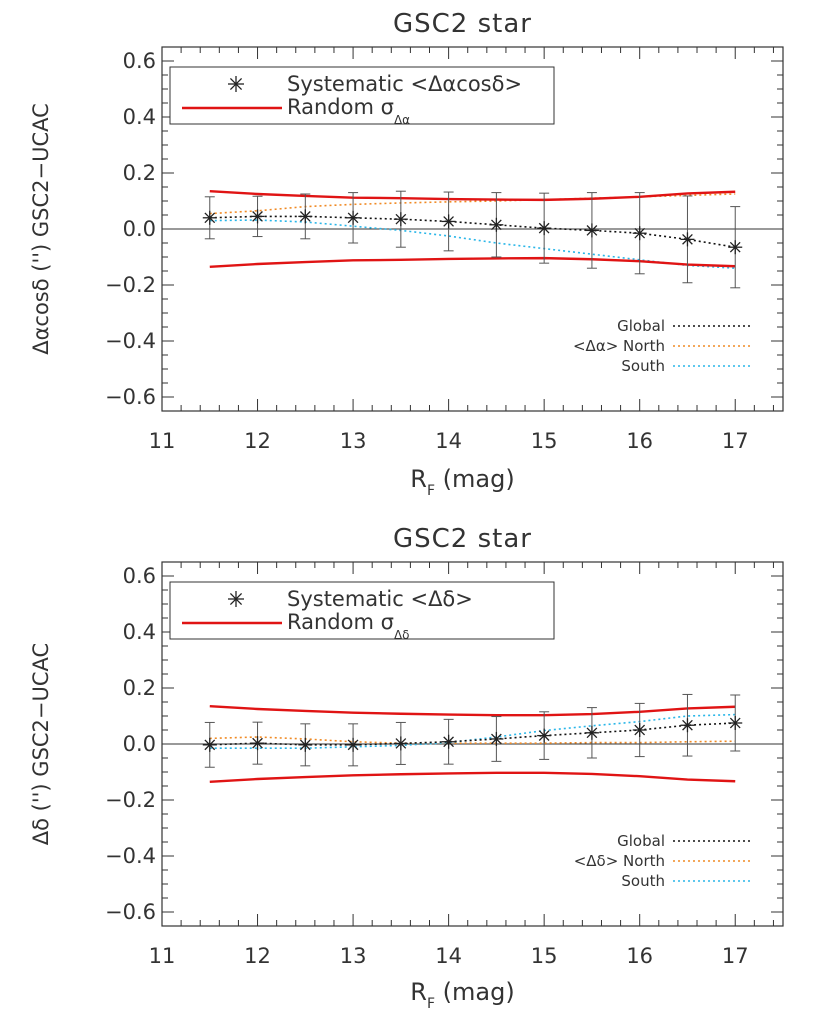 The height and width of the screenshot is (1026, 830). I want to click on legend-top: Systematic <Δδ>Random σΔδ, so click(362, 611).